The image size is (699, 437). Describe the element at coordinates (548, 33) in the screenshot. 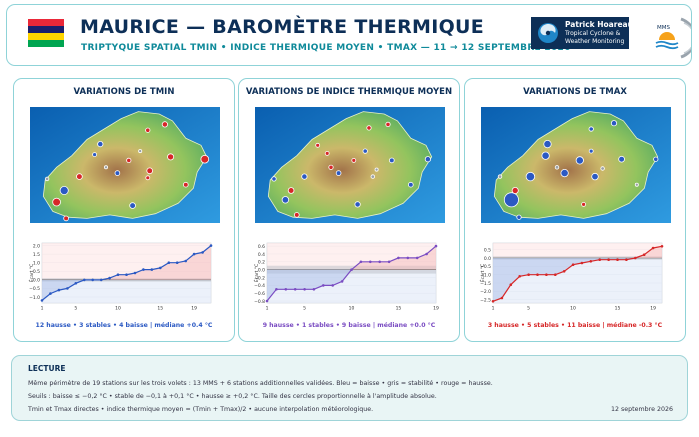

I see `cyclone-icon` at that location.